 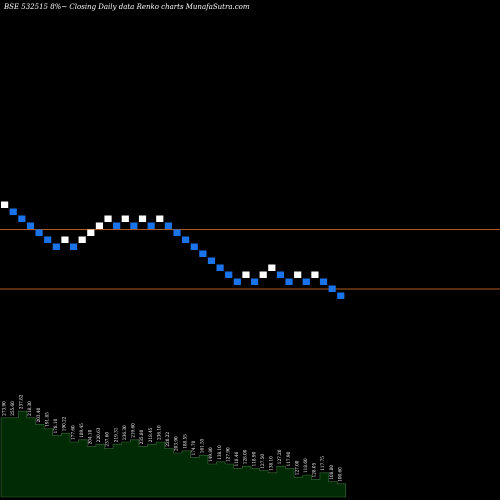 What do you see at coordinates (339, 474) in the screenshot?
I see `brick-value-label: 100.60` at bounding box center [339, 474].